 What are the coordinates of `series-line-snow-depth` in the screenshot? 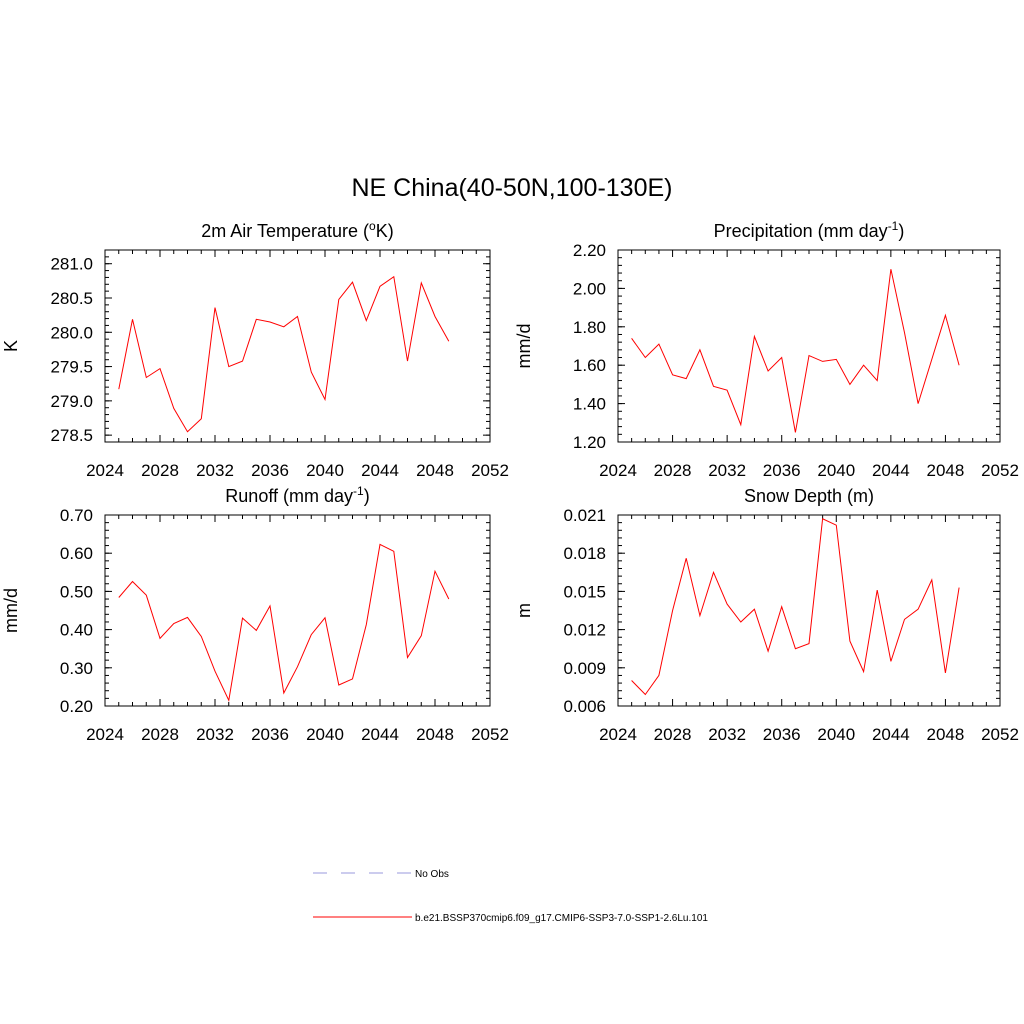 It's located at (795, 607).